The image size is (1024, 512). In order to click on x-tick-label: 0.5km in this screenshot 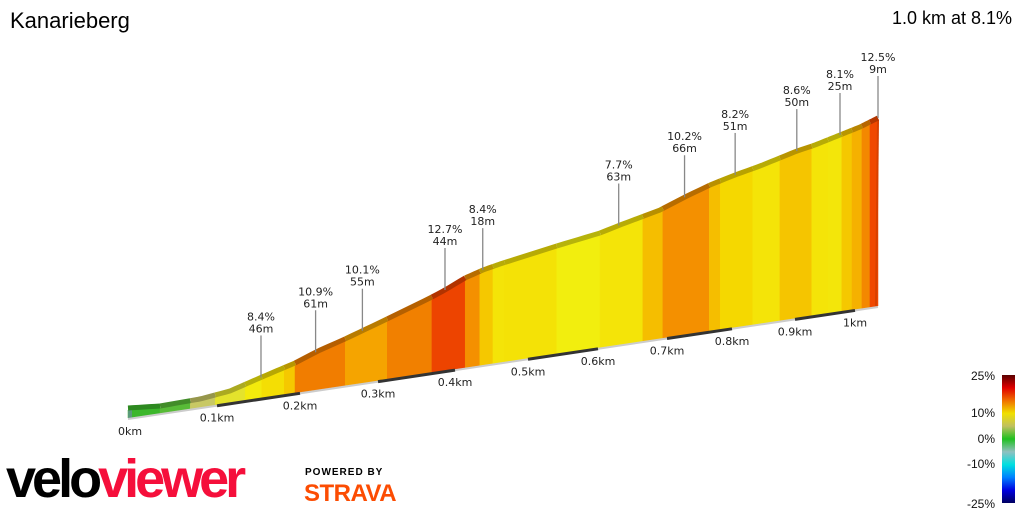, I will do `click(528, 371)`.